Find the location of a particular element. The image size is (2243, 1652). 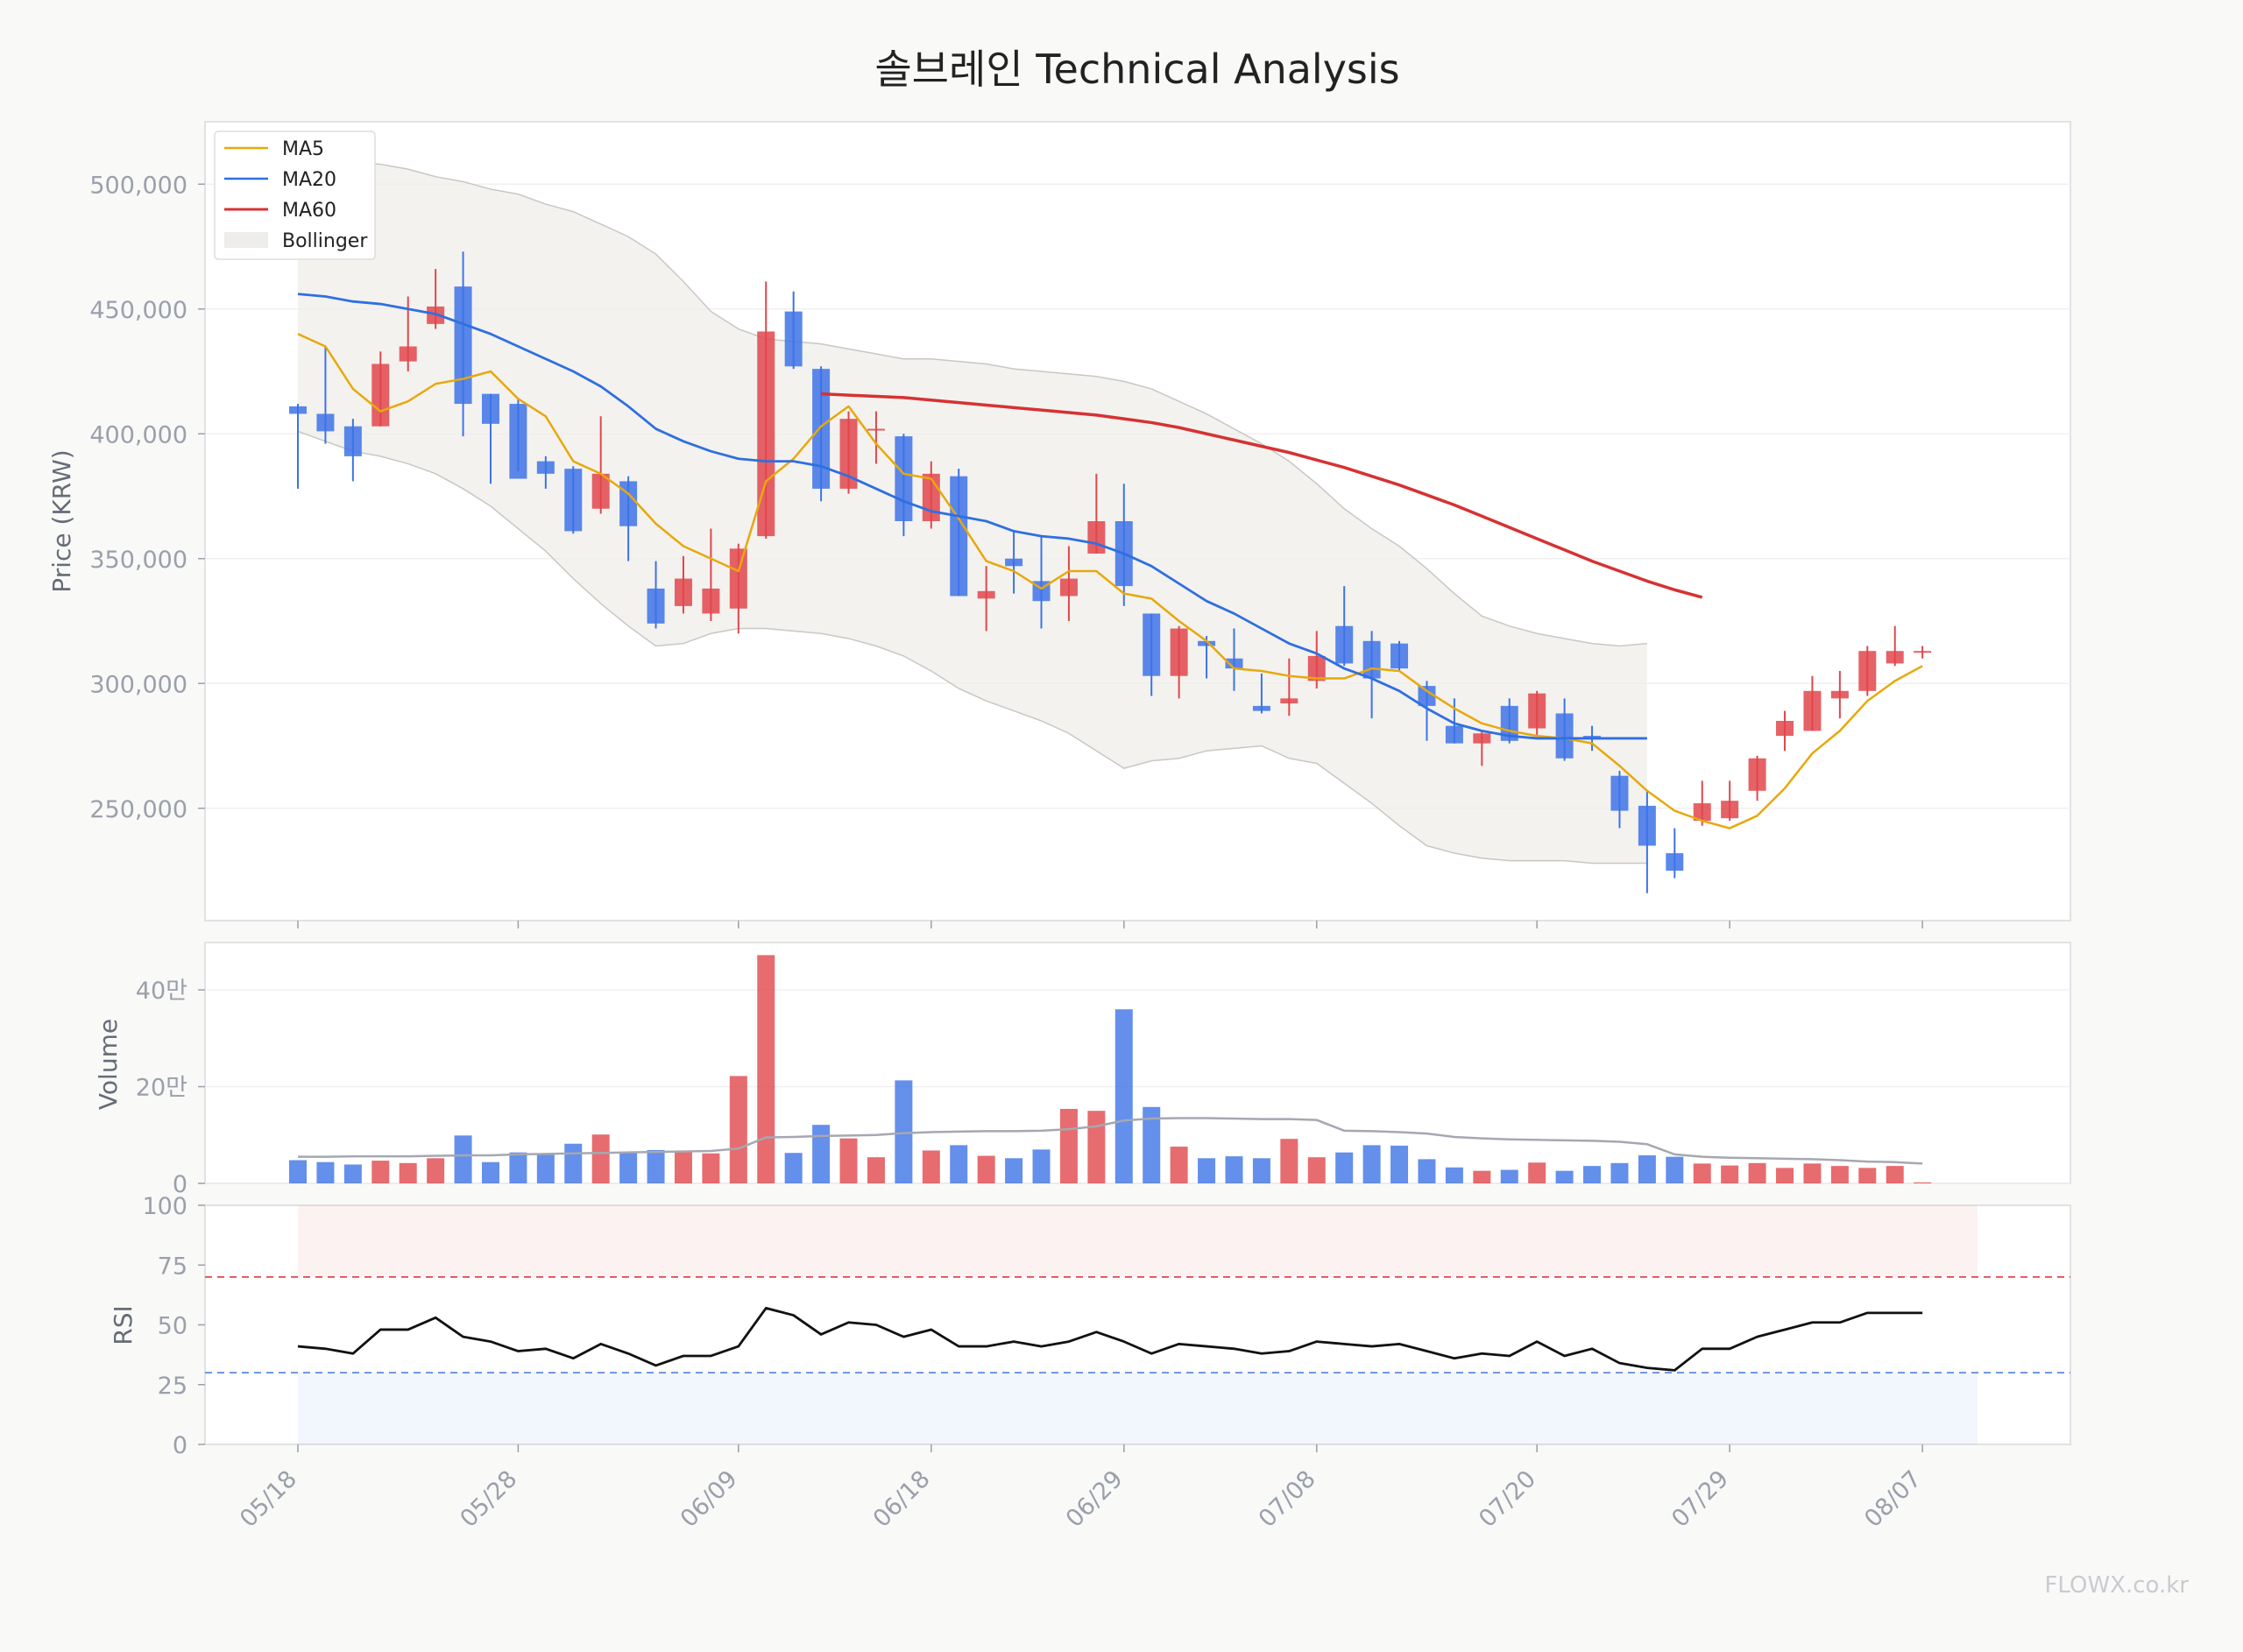

price-tick-label: 350,000 is located at coordinates (138, 560).